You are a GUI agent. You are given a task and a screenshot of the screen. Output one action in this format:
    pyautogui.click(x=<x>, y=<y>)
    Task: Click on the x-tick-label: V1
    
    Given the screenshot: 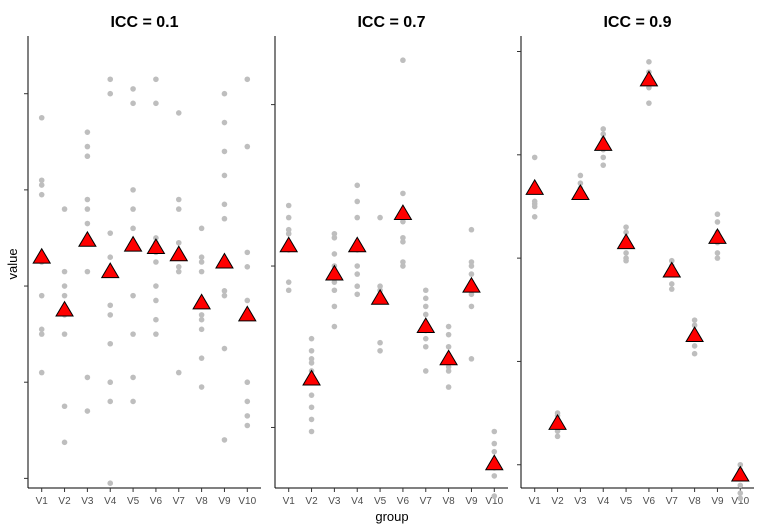 What is the action you would take?
    pyautogui.click(x=289, y=501)
    